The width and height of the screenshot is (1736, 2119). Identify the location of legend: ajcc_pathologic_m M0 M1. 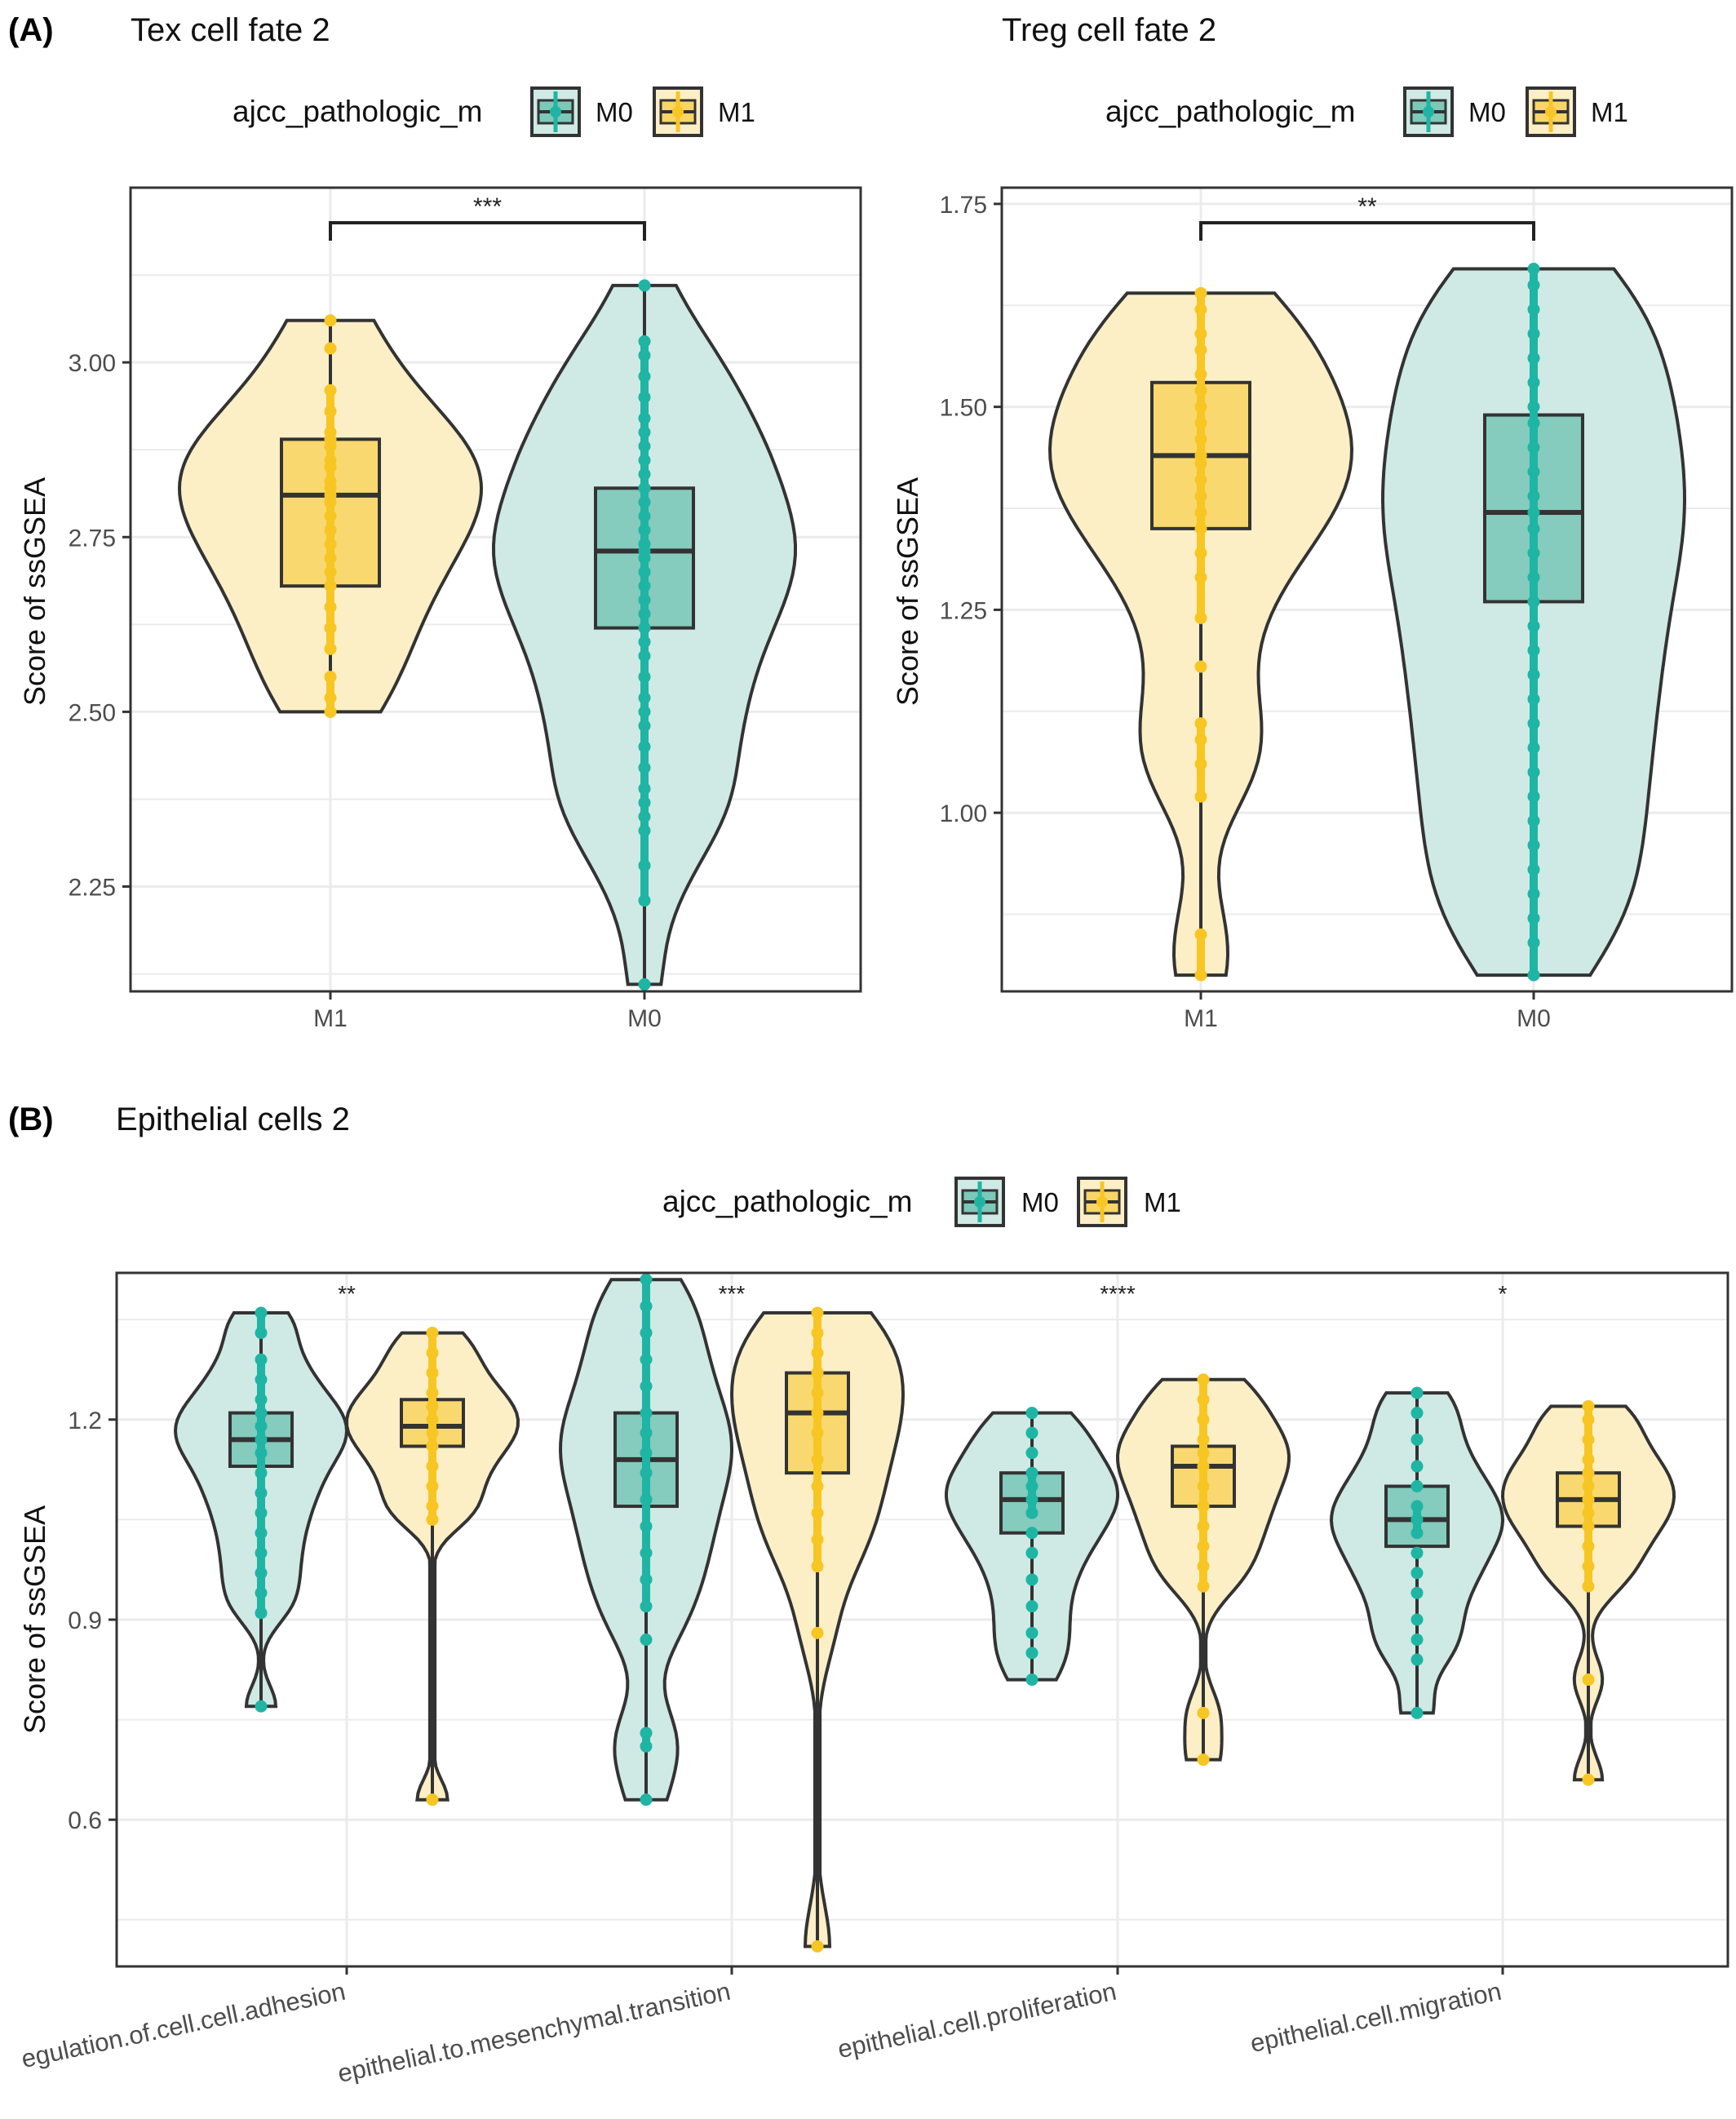
(1366, 111).